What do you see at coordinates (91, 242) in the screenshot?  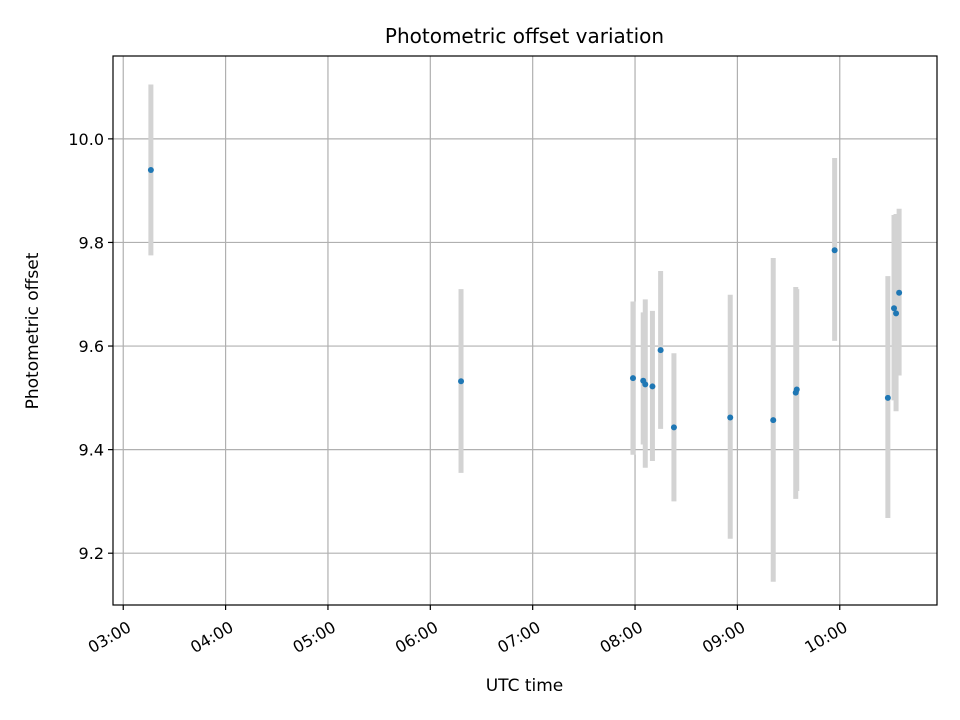 I see `y-tick-label: 9.8` at bounding box center [91, 242].